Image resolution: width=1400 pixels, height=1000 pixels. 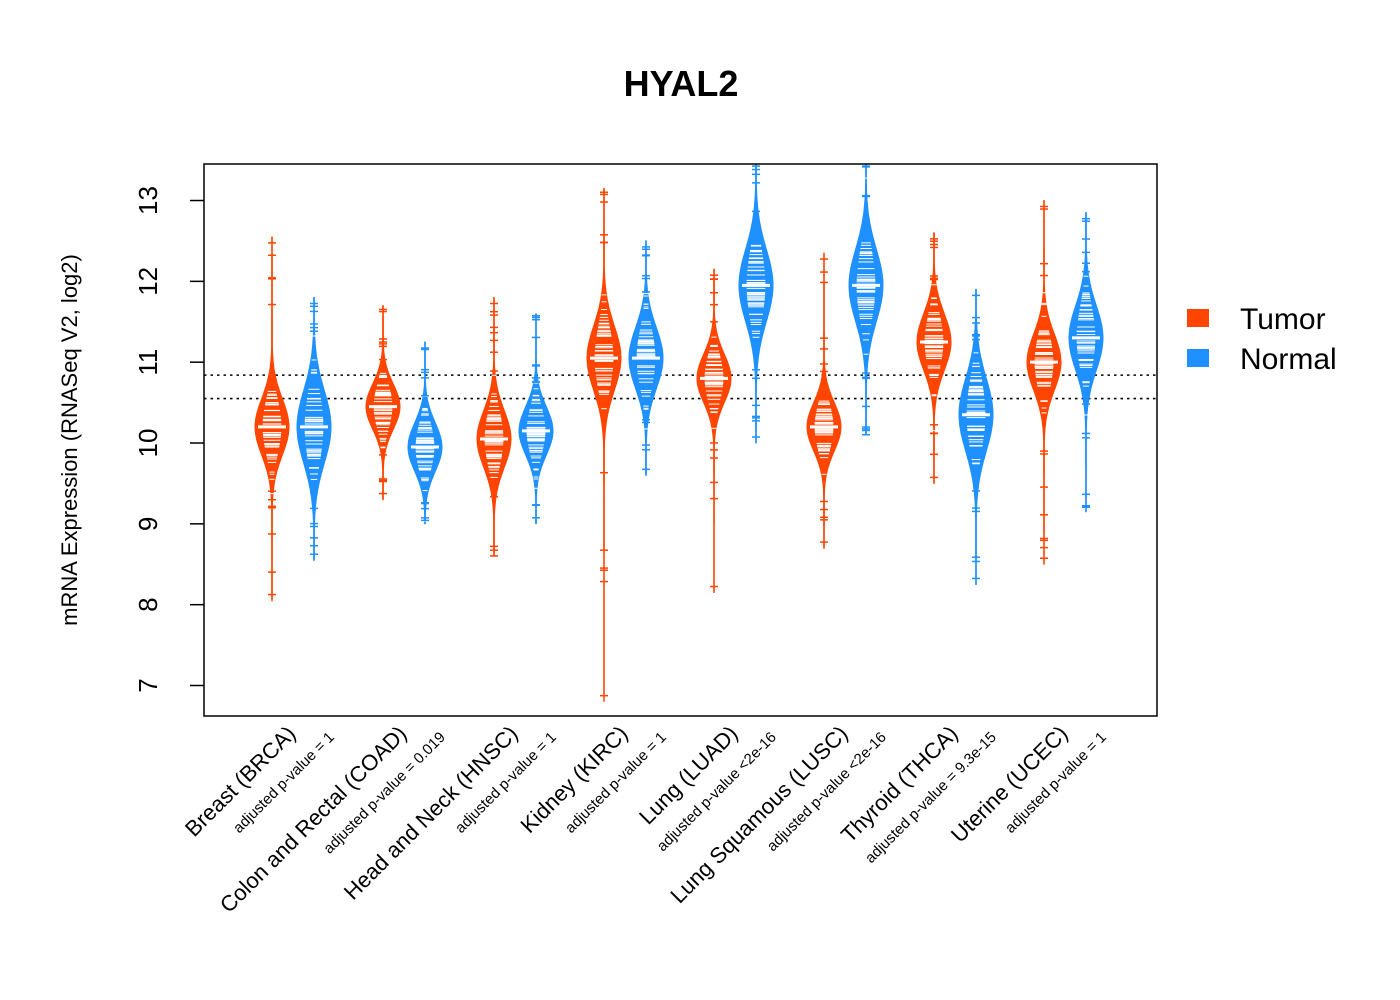 I want to click on legend-label-tumor: Tumor, so click(x=1283, y=319).